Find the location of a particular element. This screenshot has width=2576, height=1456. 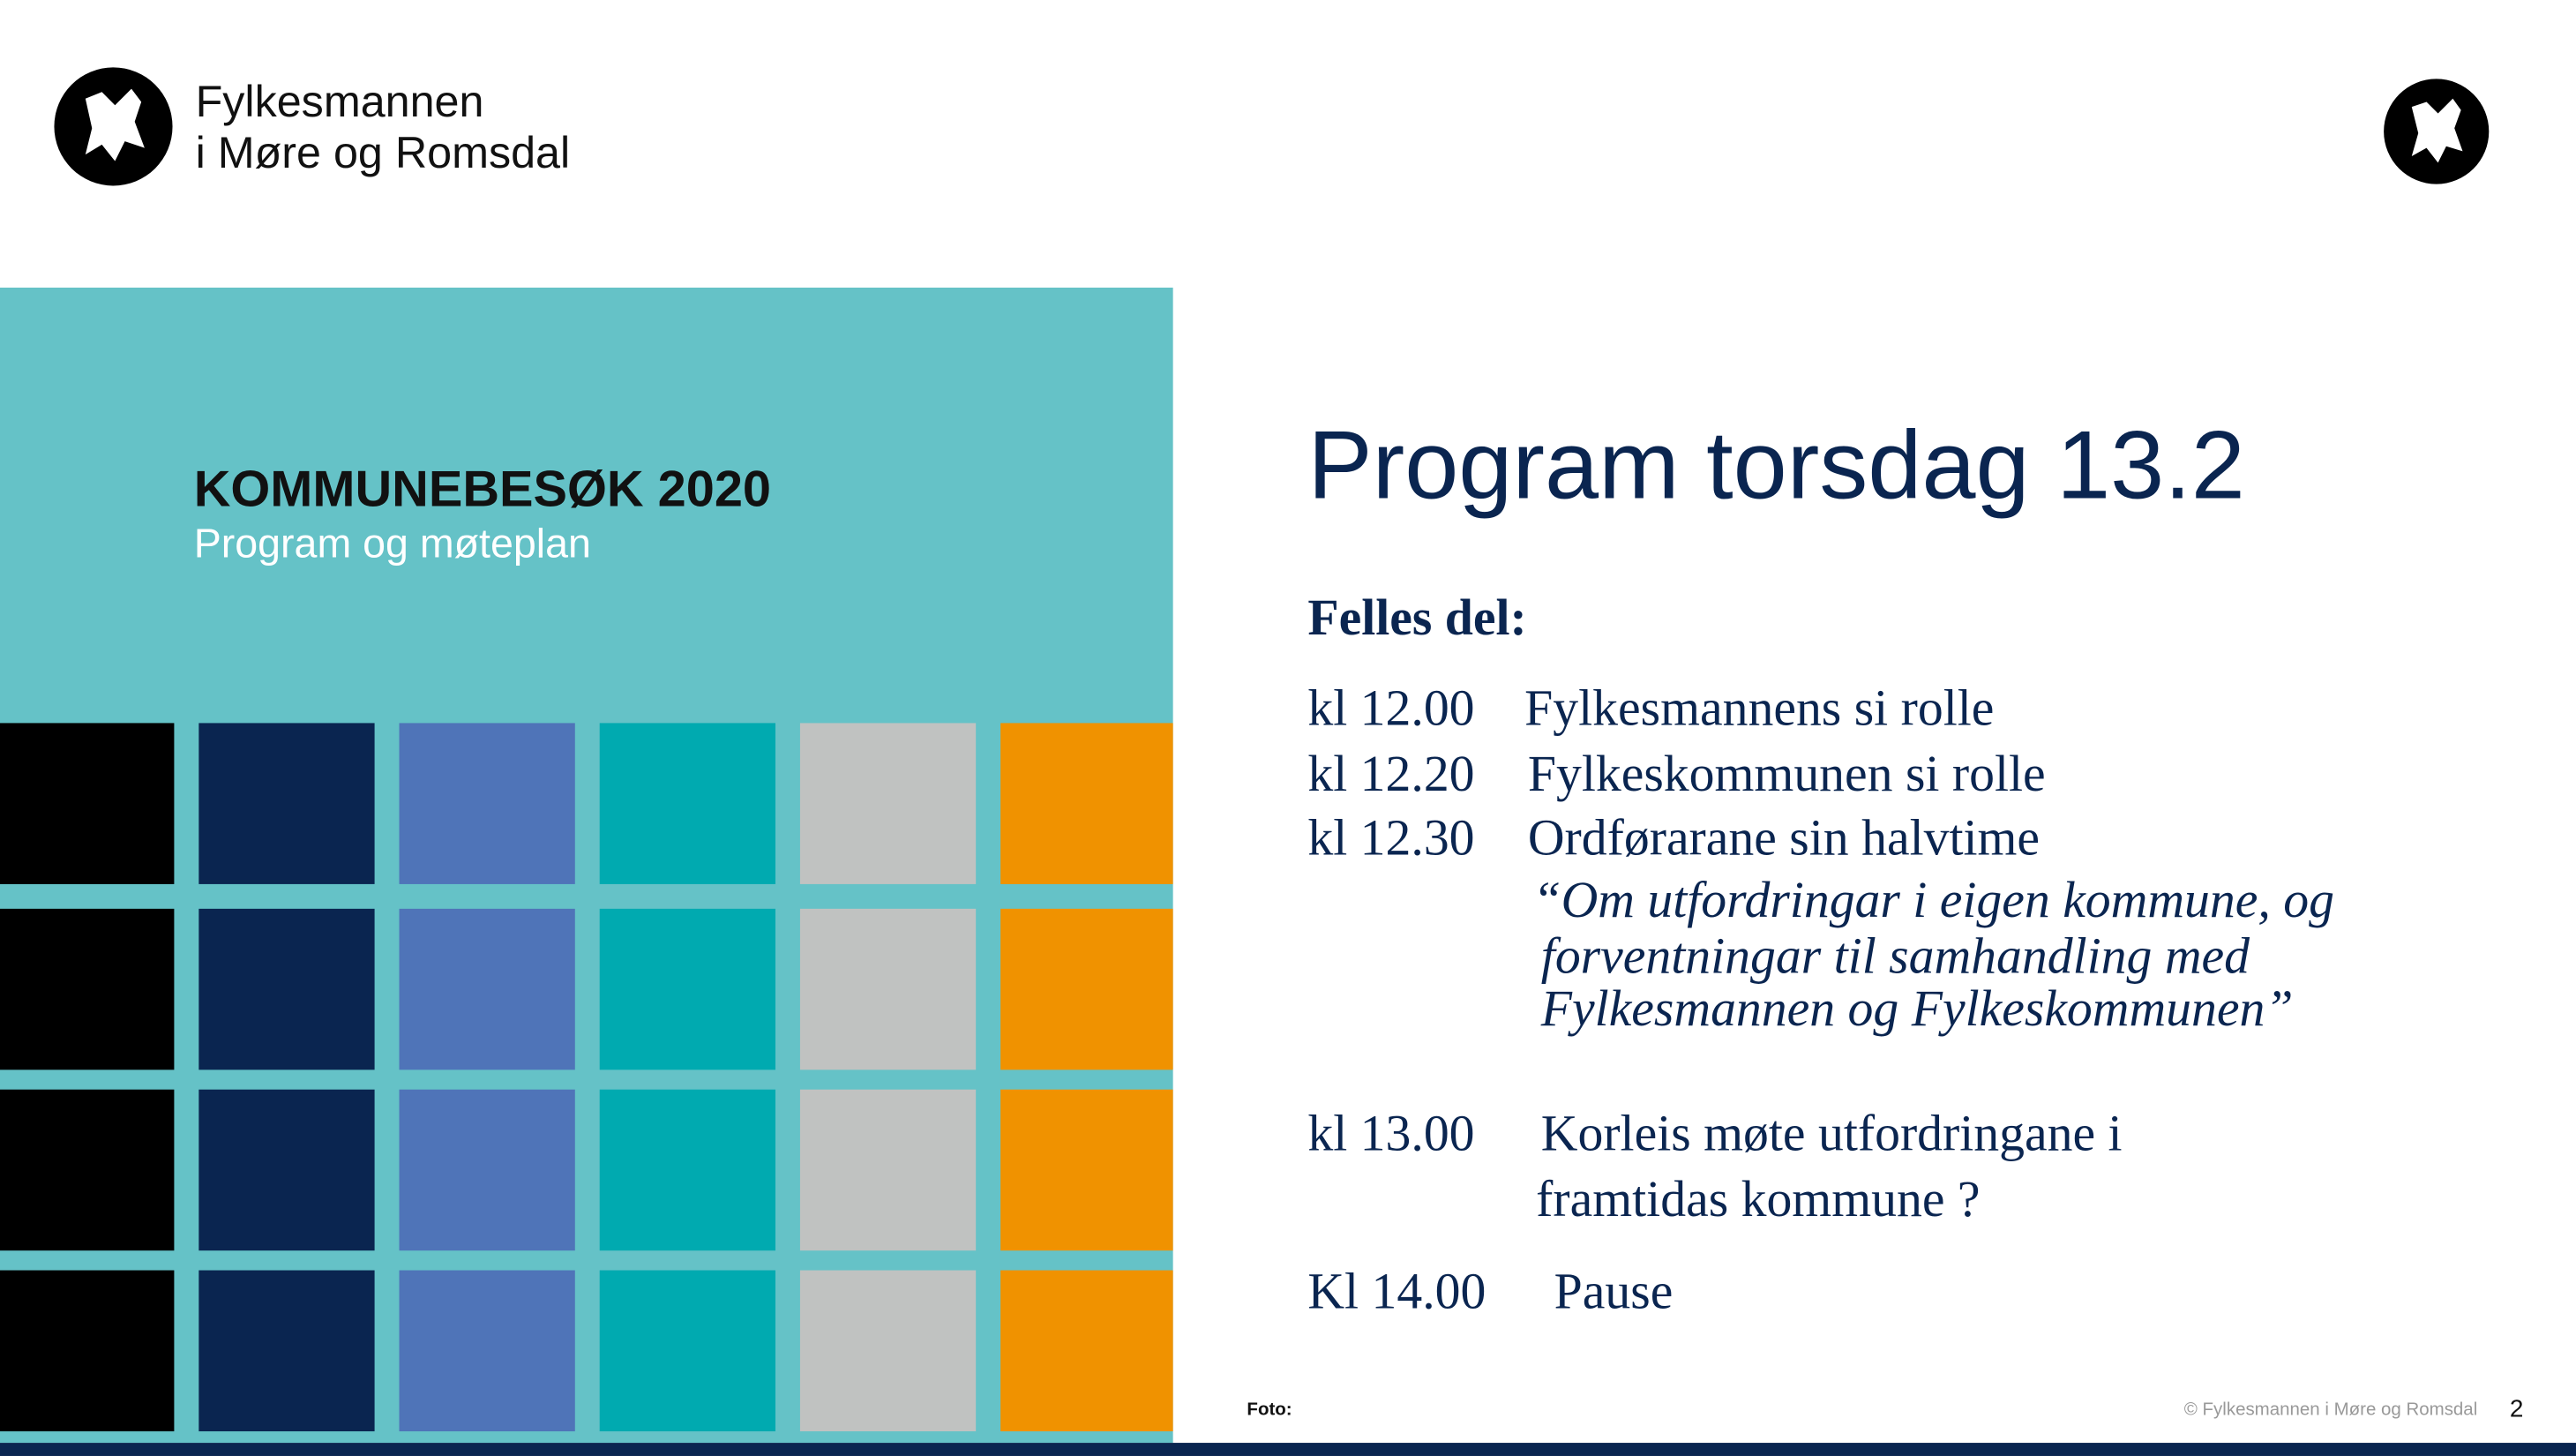

org-name: Fylkesmannen is located at coordinates (340, 101).